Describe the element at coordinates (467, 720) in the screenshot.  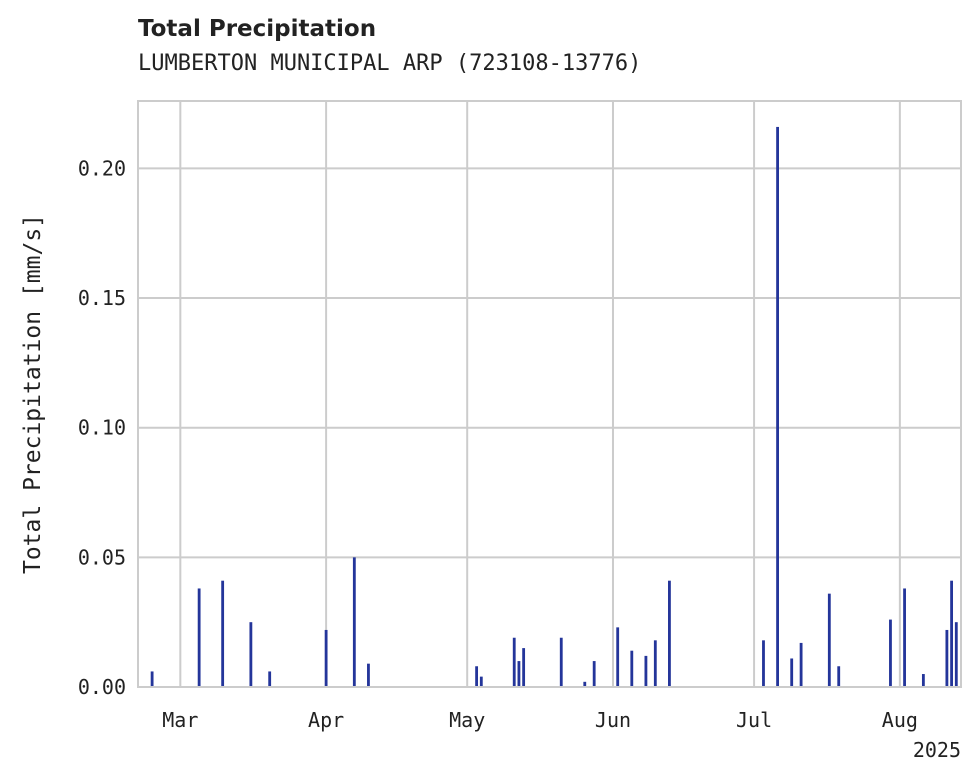
I see `x-tick-label: May` at that location.